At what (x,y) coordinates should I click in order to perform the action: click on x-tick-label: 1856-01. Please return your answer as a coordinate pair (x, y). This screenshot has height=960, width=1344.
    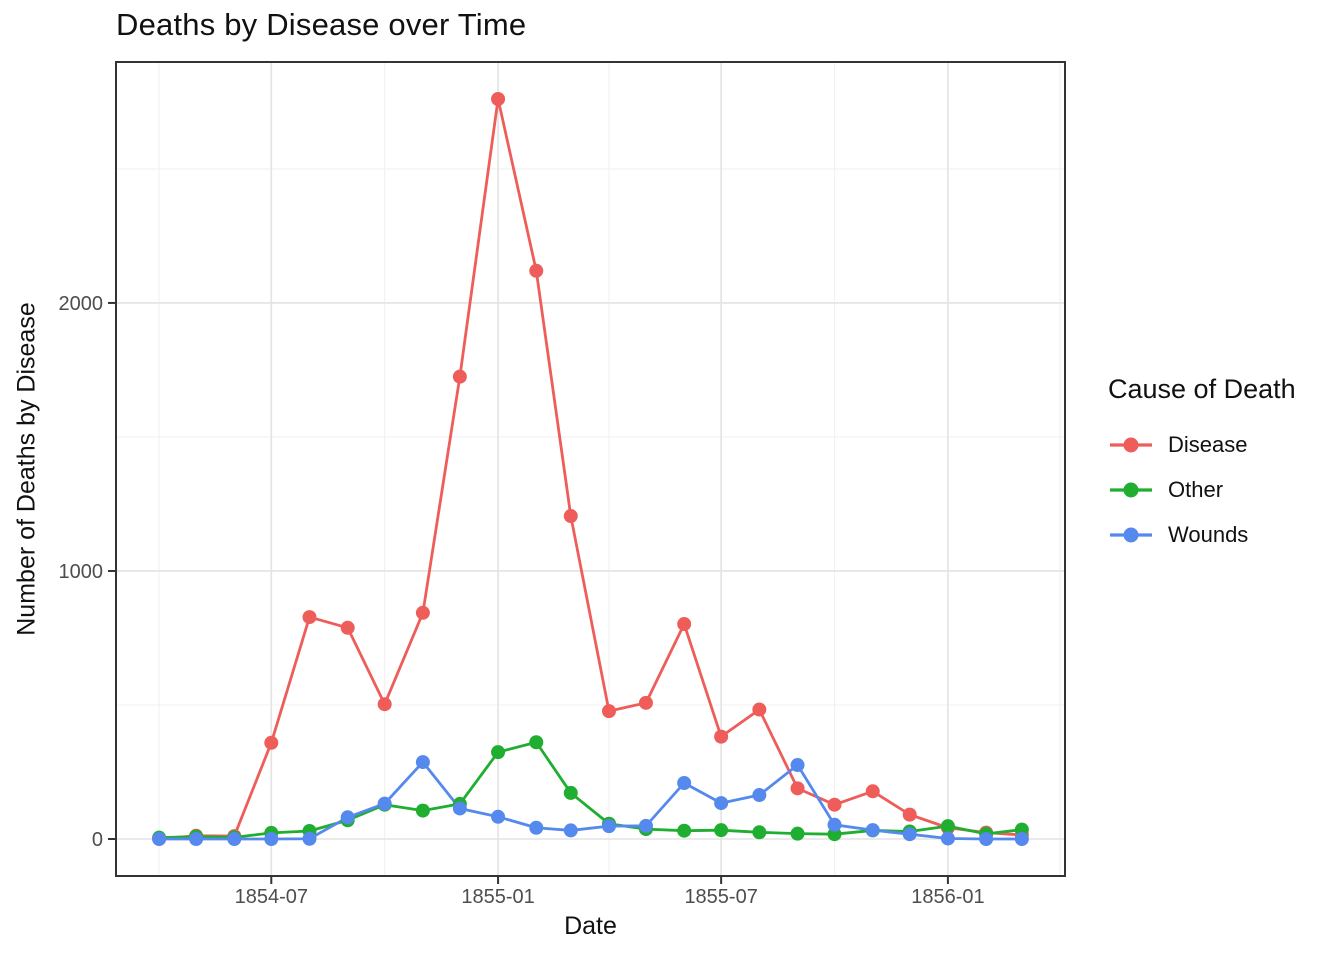
    Looking at the image, I should click on (947, 897).